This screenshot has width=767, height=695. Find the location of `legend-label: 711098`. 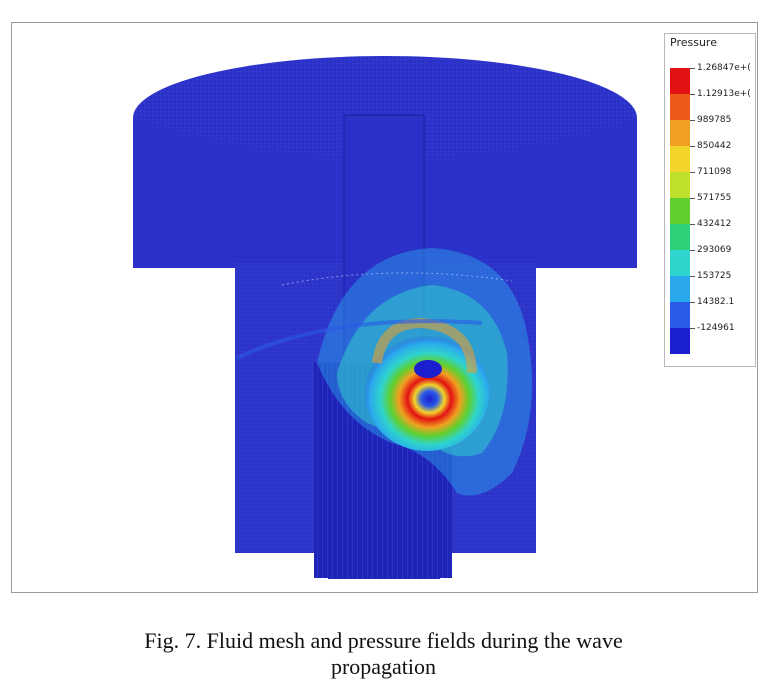

legend-label: 711098 is located at coordinates (714, 172).